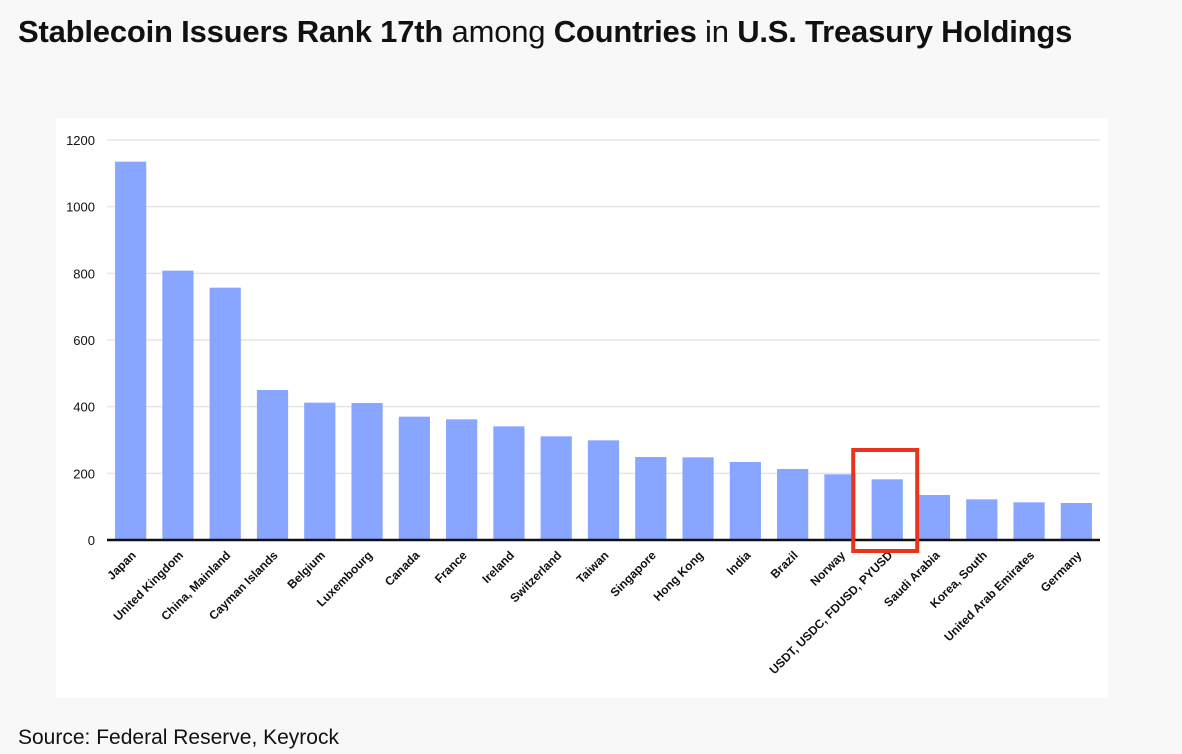  I want to click on title-part-4: in, so click(717, 31).